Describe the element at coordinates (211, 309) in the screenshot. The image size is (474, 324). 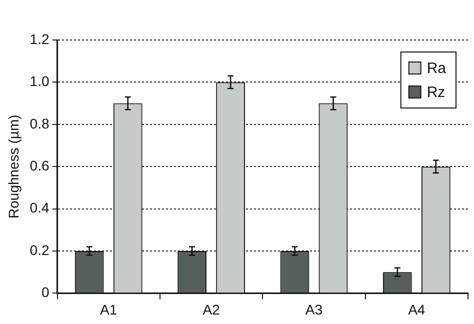
I see `x-tick-label: A2` at that location.